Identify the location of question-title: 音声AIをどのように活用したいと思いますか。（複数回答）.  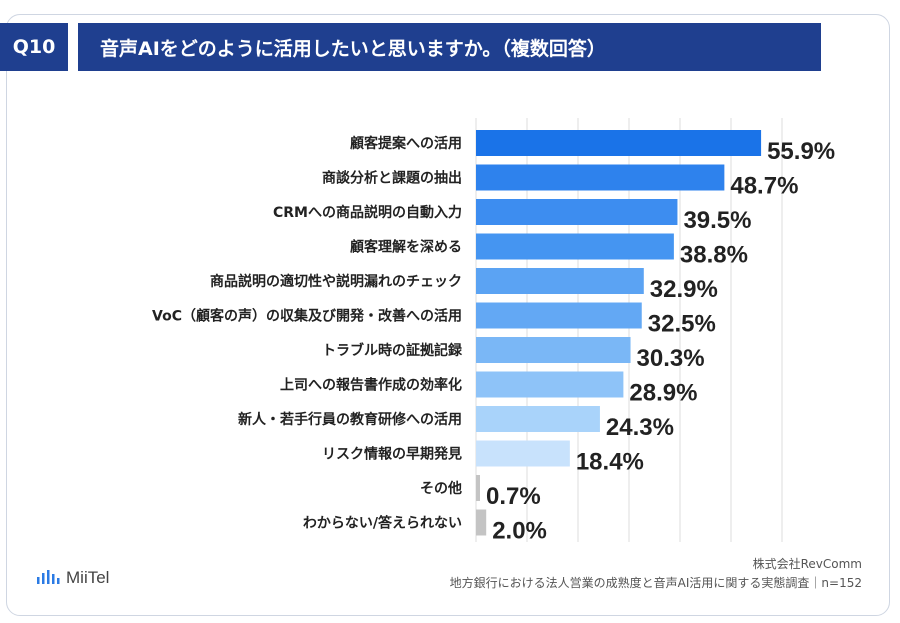
(449, 47).